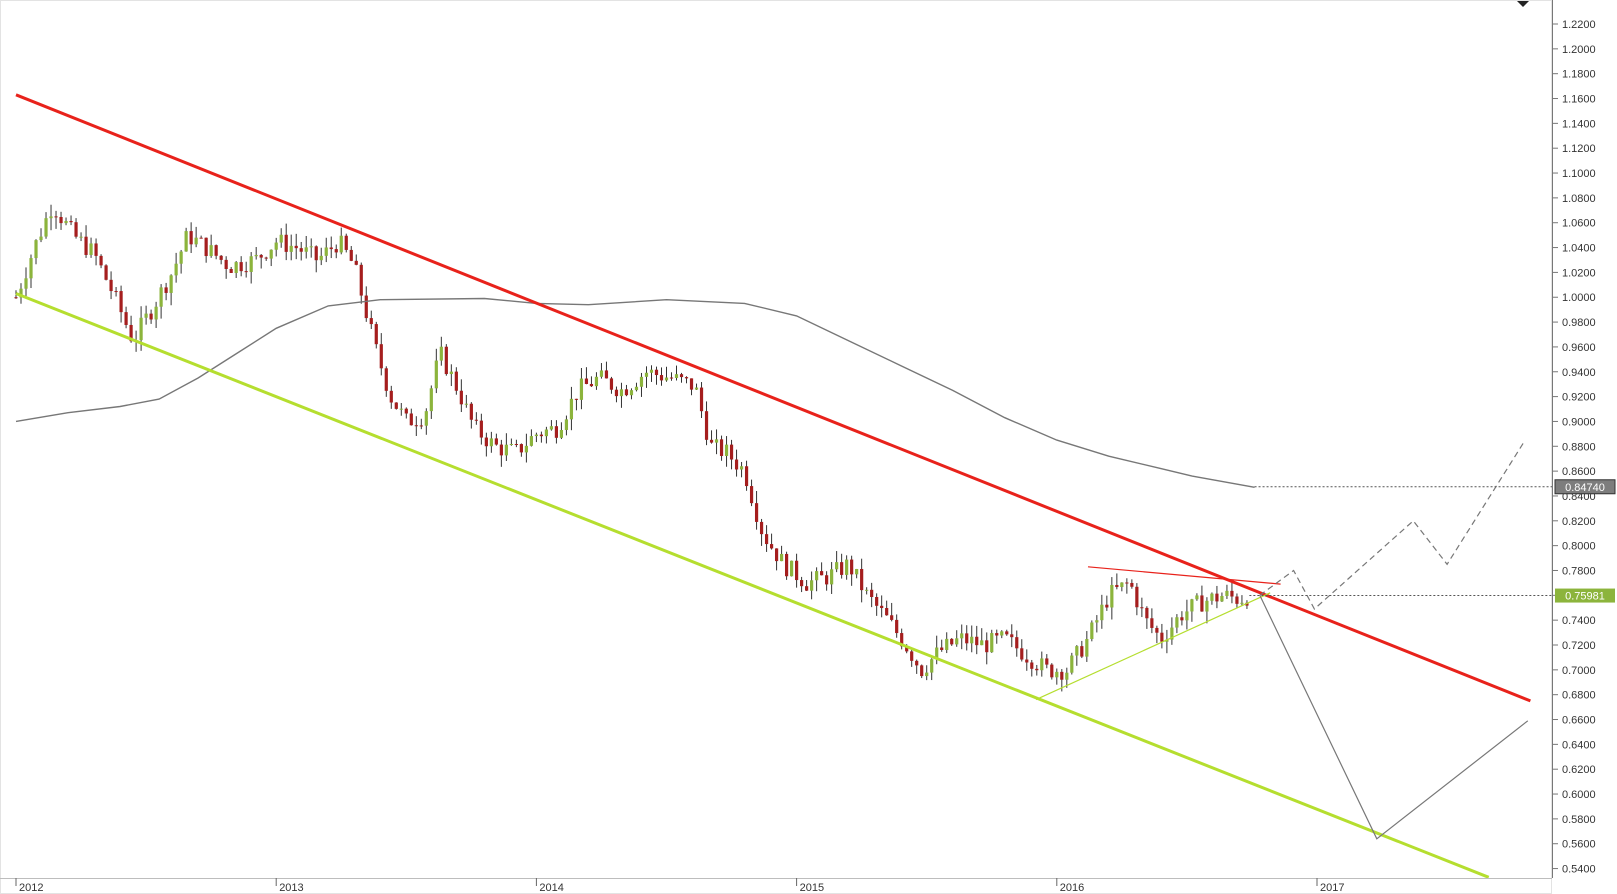  What do you see at coordinates (812, 888) in the screenshot?
I see `x-tick-label: 2015` at bounding box center [812, 888].